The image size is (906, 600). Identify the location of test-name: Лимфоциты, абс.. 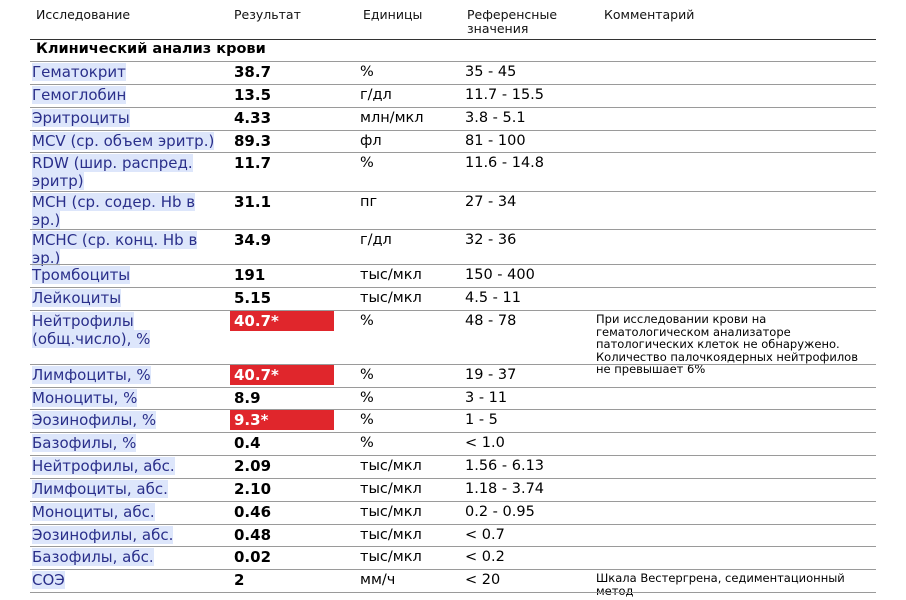
(100, 489).